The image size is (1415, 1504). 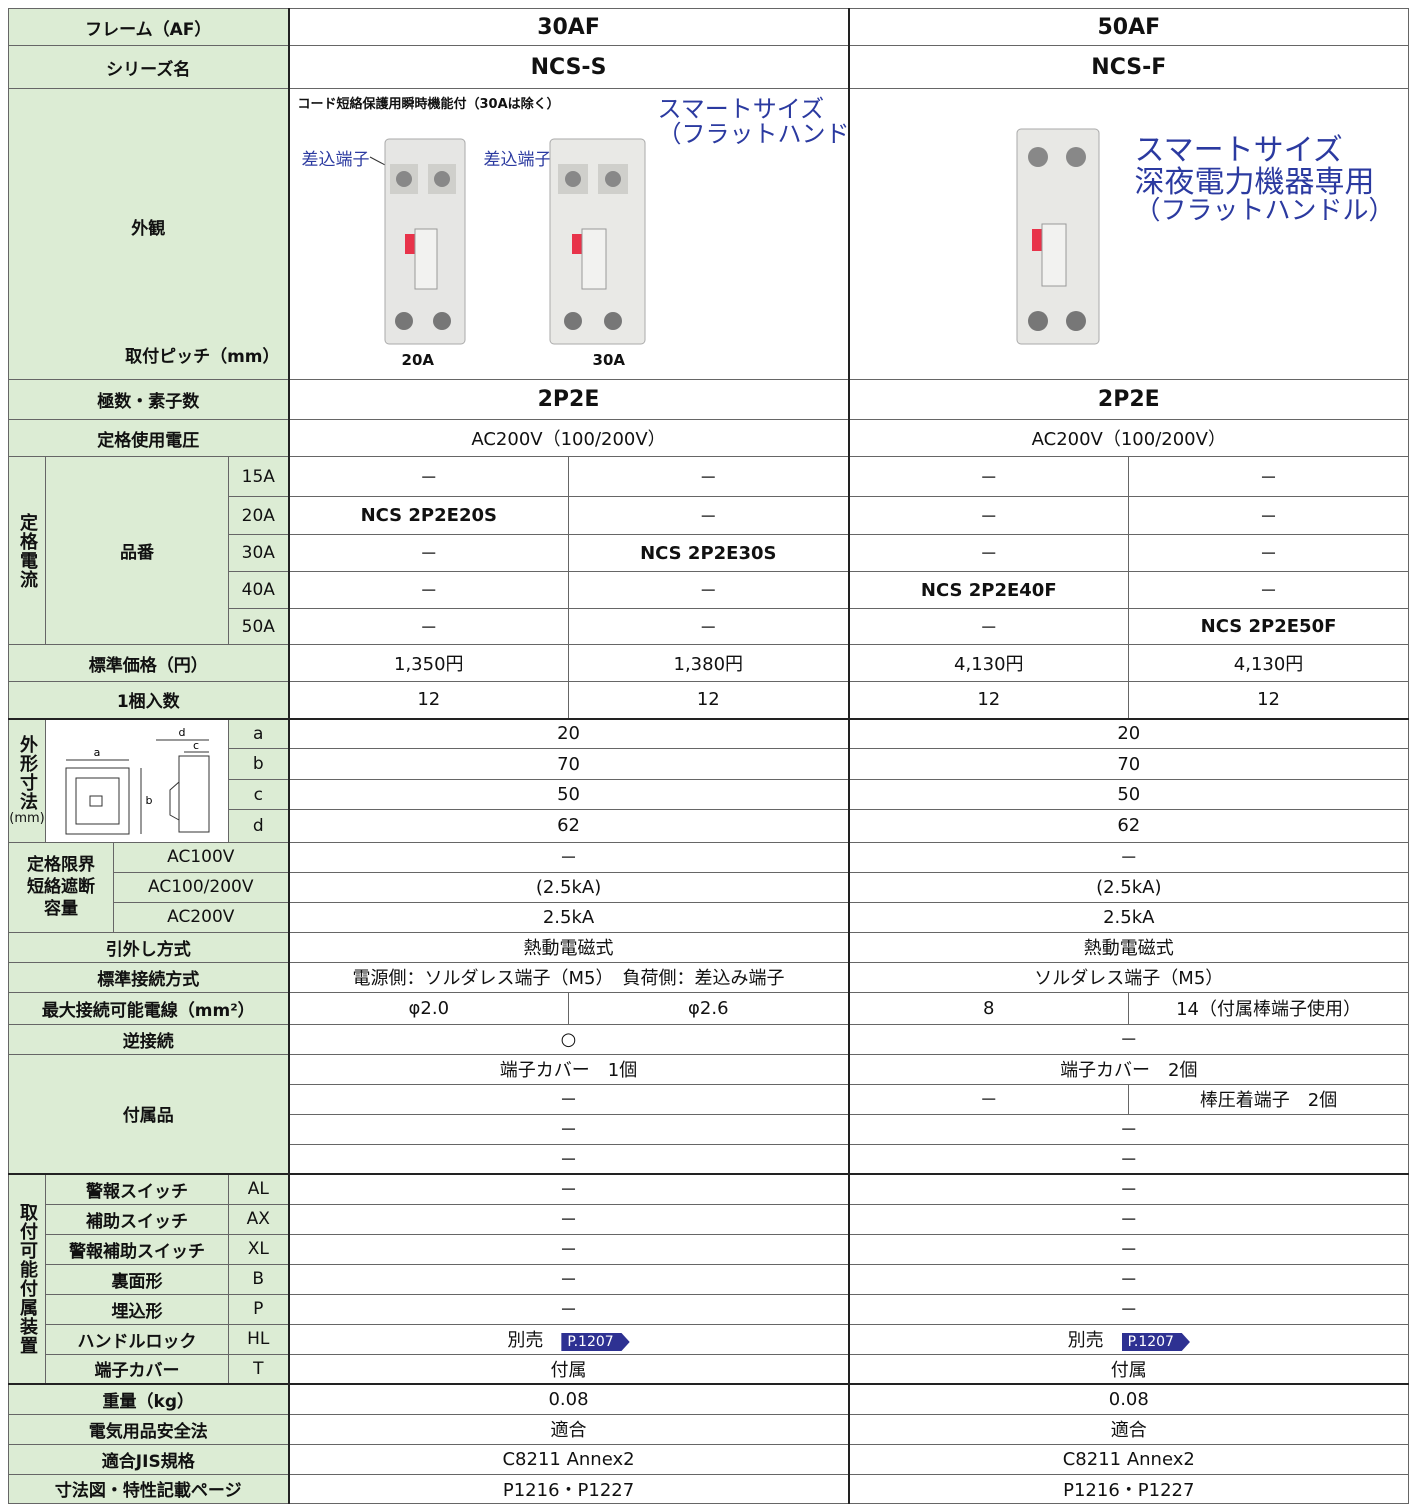 I want to click on data-cell: 14（付属棒端子使用）, so click(x=1269, y=1008).